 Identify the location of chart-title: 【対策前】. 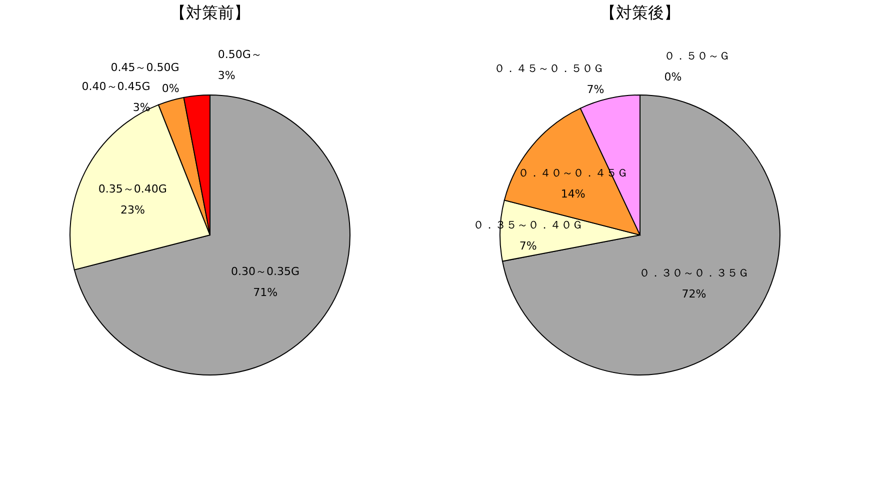
(210, 12).